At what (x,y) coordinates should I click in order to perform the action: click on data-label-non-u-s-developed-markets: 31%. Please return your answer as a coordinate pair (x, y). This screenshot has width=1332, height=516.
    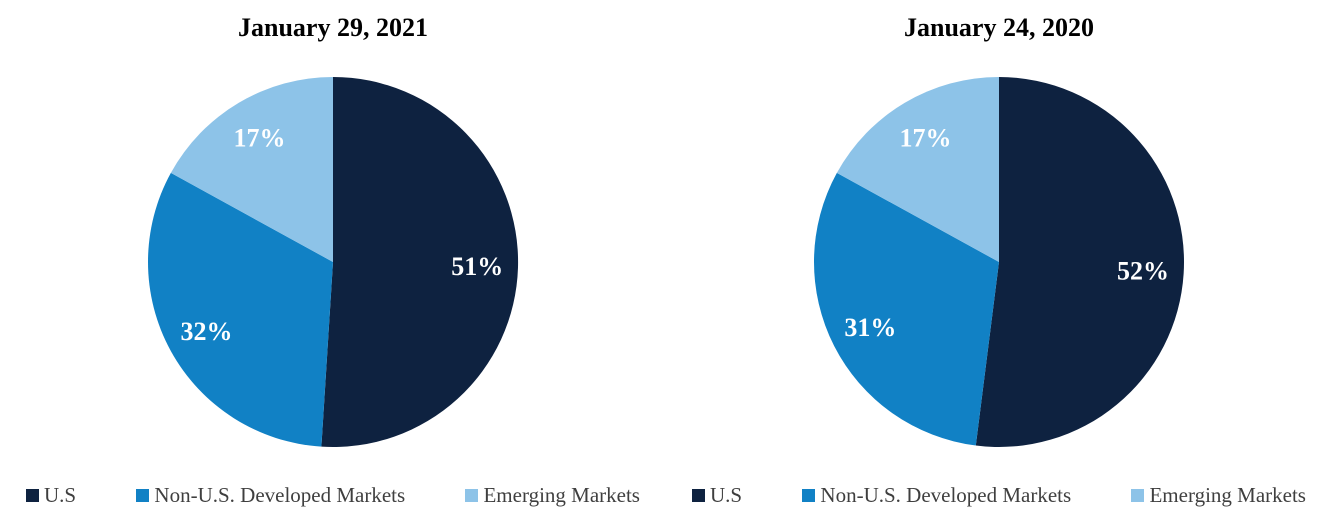
    Looking at the image, I should click on (870, 327).